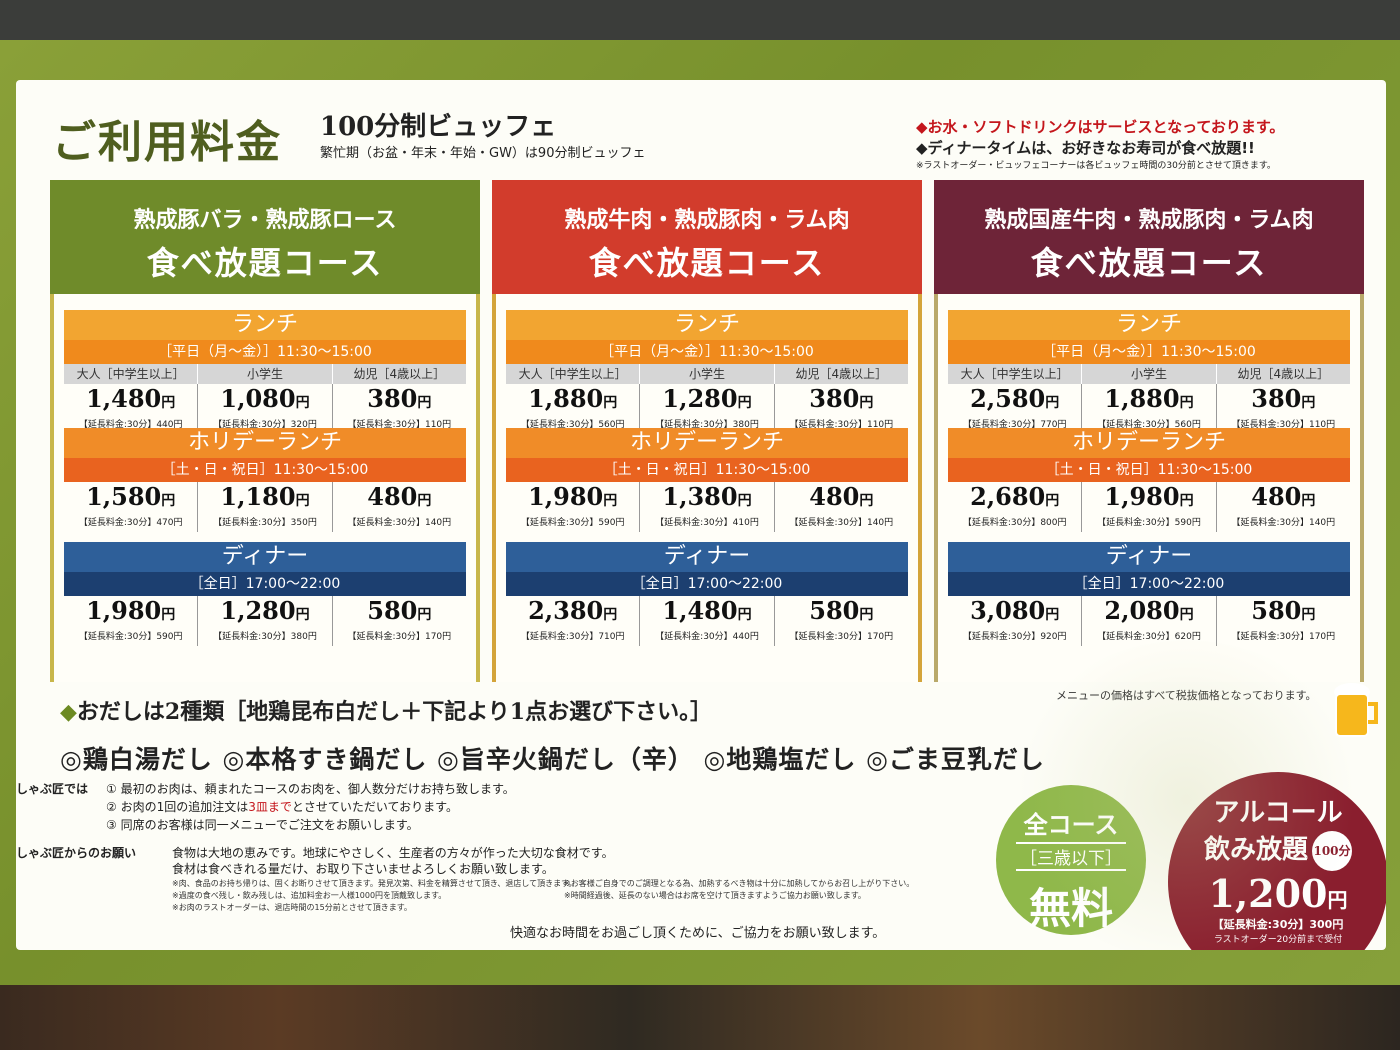  I want to click on free-for-toddlers-badge: 全コース ［三歳以下］ 無料, so click(1071, 860).